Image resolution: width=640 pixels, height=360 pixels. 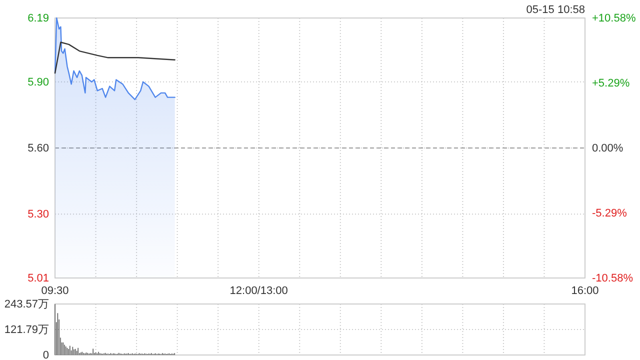 What do you see at coordinates (38, 148) in the screenshot?
I see `y-tick-label: 5.60` at bounding box center [38, 148].